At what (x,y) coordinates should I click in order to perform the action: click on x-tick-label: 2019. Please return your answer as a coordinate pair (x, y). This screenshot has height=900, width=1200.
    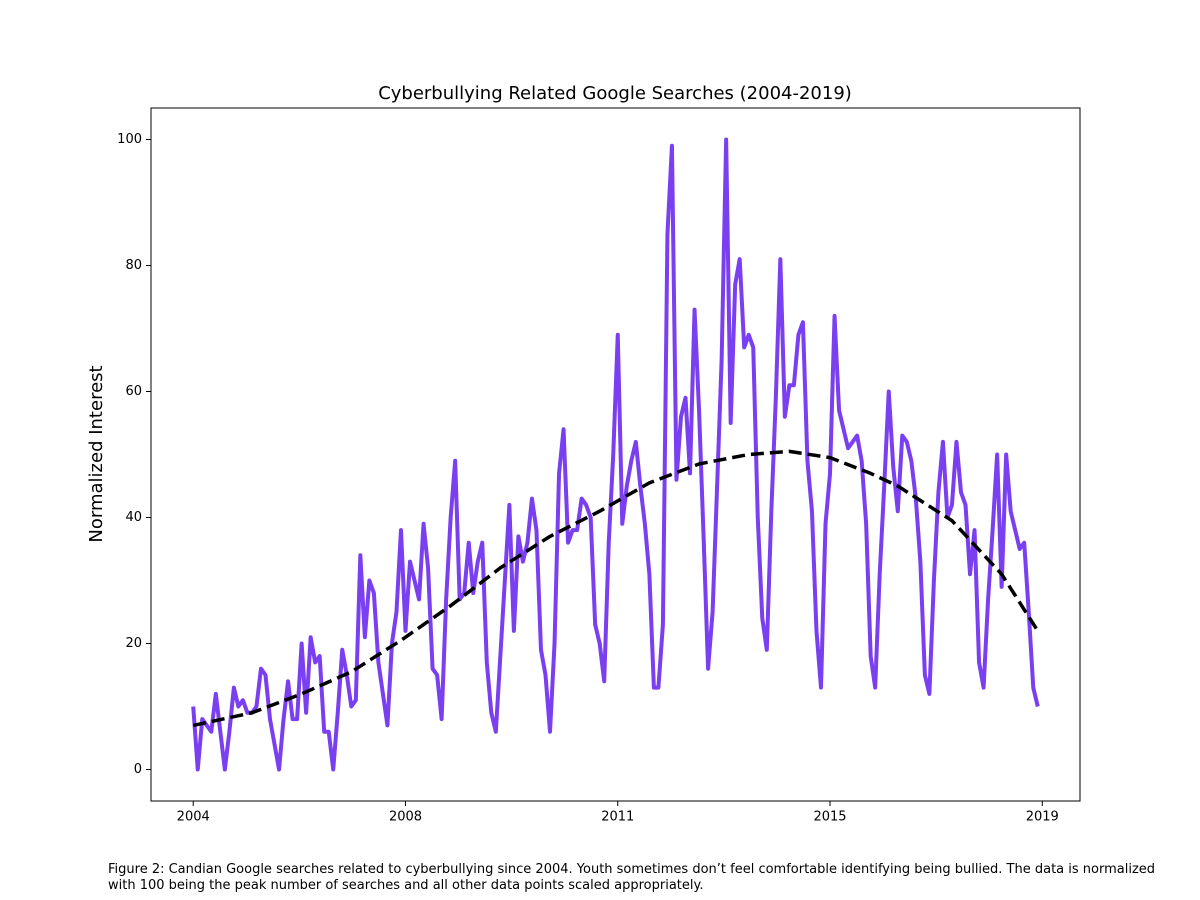
    Looking at the image, I should click on (1042, 817).